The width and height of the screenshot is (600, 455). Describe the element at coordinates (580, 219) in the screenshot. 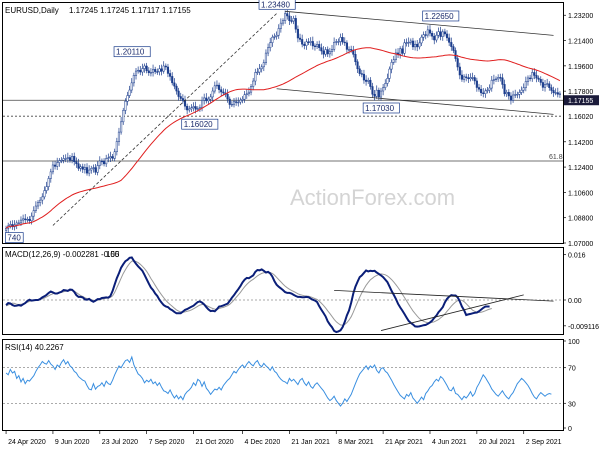

I see `price-tick-label: 1.08800` at that location.